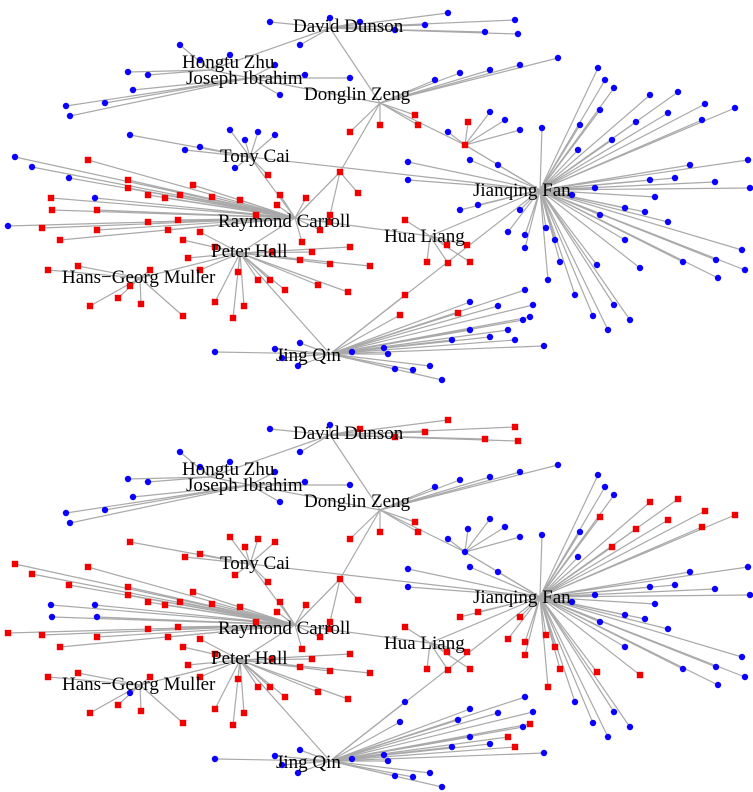  What do you see at coordinates (348, 433) in the screenshot?
I see `node-label-david-dunson: David Dunson` at bounding box center [348, 433].